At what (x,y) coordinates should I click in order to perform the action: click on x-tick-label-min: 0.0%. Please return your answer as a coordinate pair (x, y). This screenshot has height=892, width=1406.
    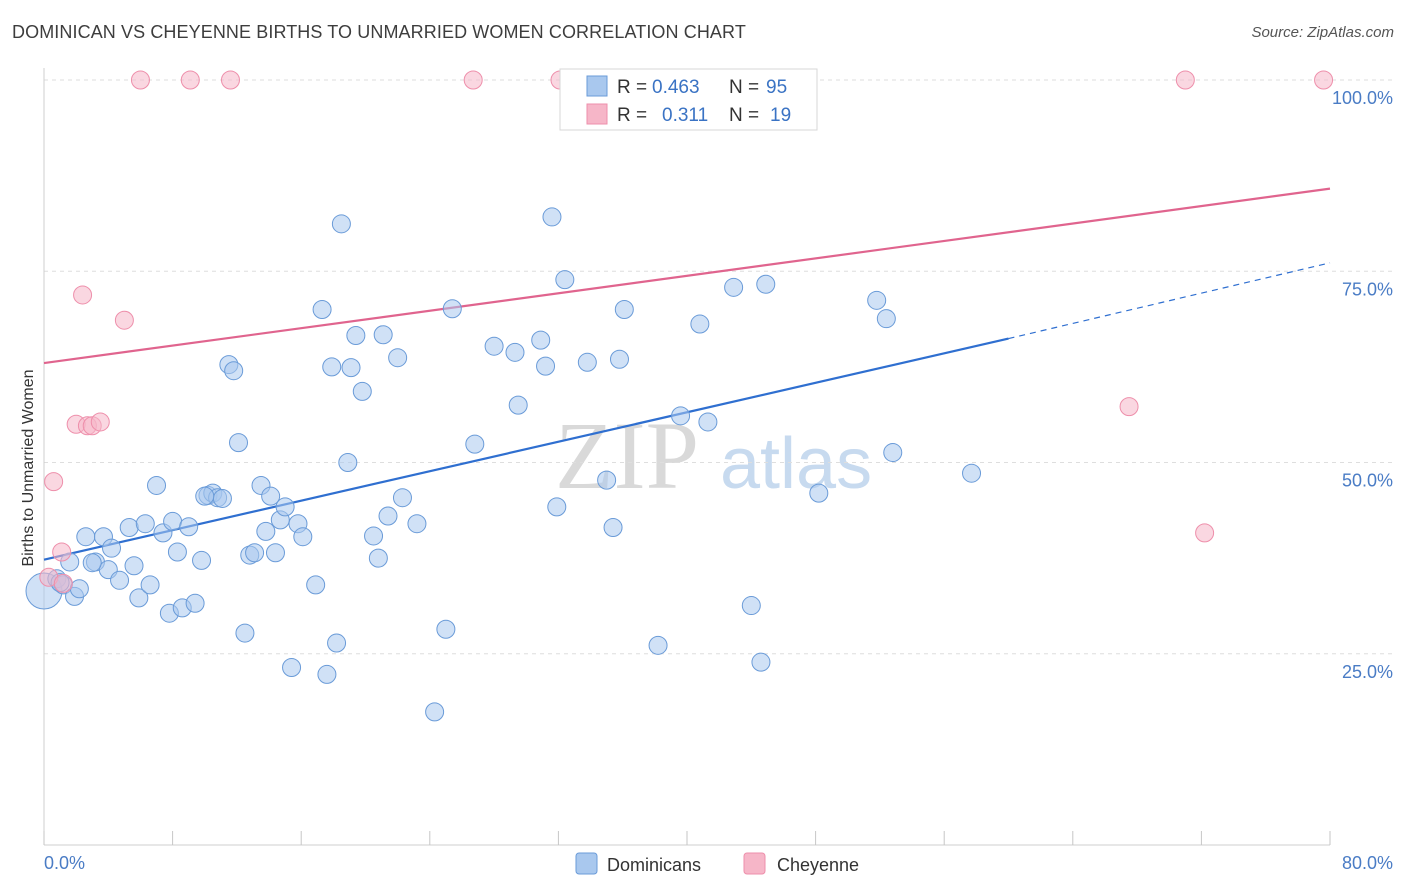
    Looking at the image, I should click on (64, 863).